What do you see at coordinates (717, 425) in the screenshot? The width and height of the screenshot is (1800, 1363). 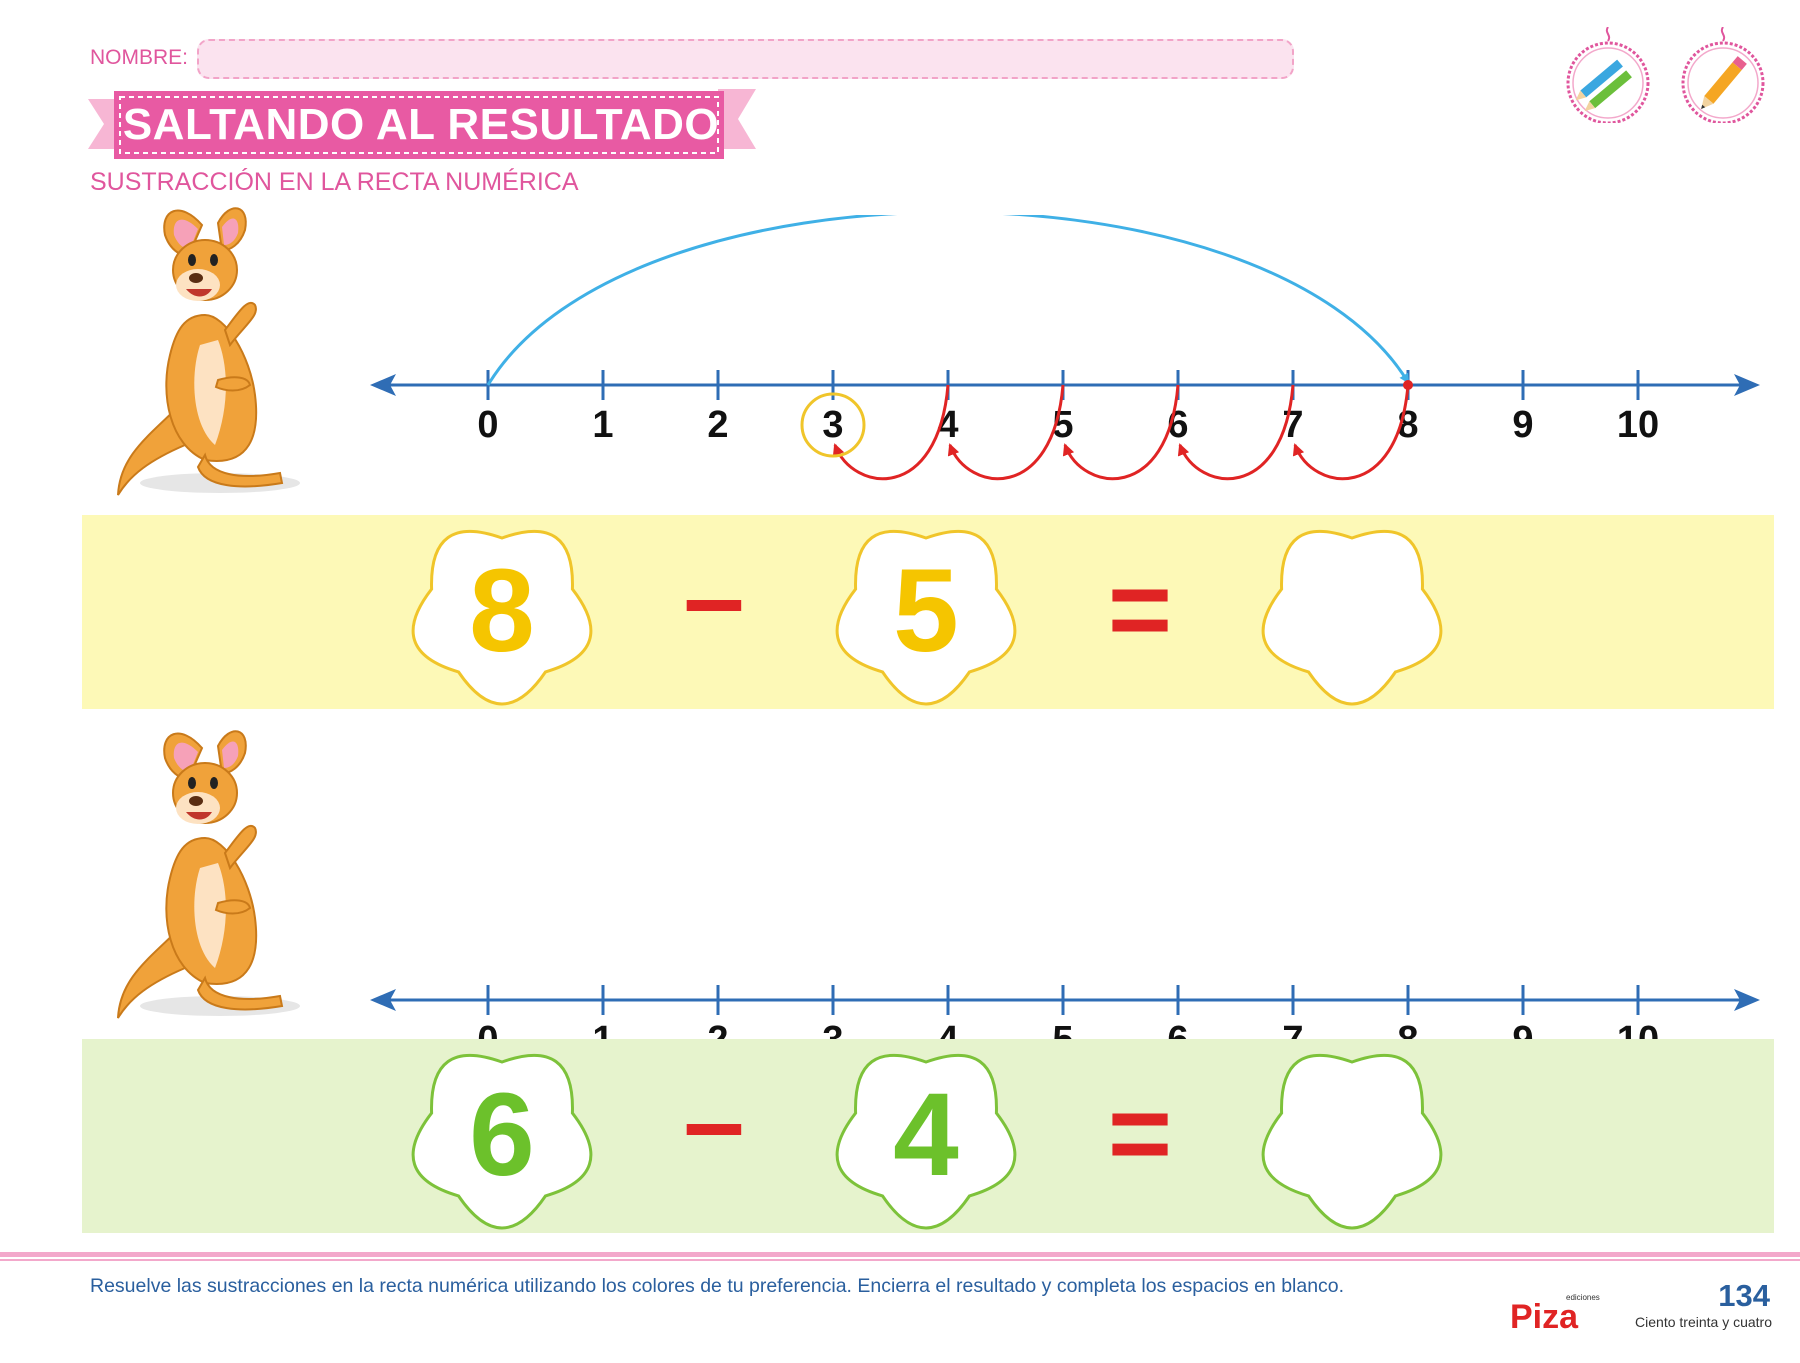 I see `tick-label: 2` at bounding box center [717, 425].